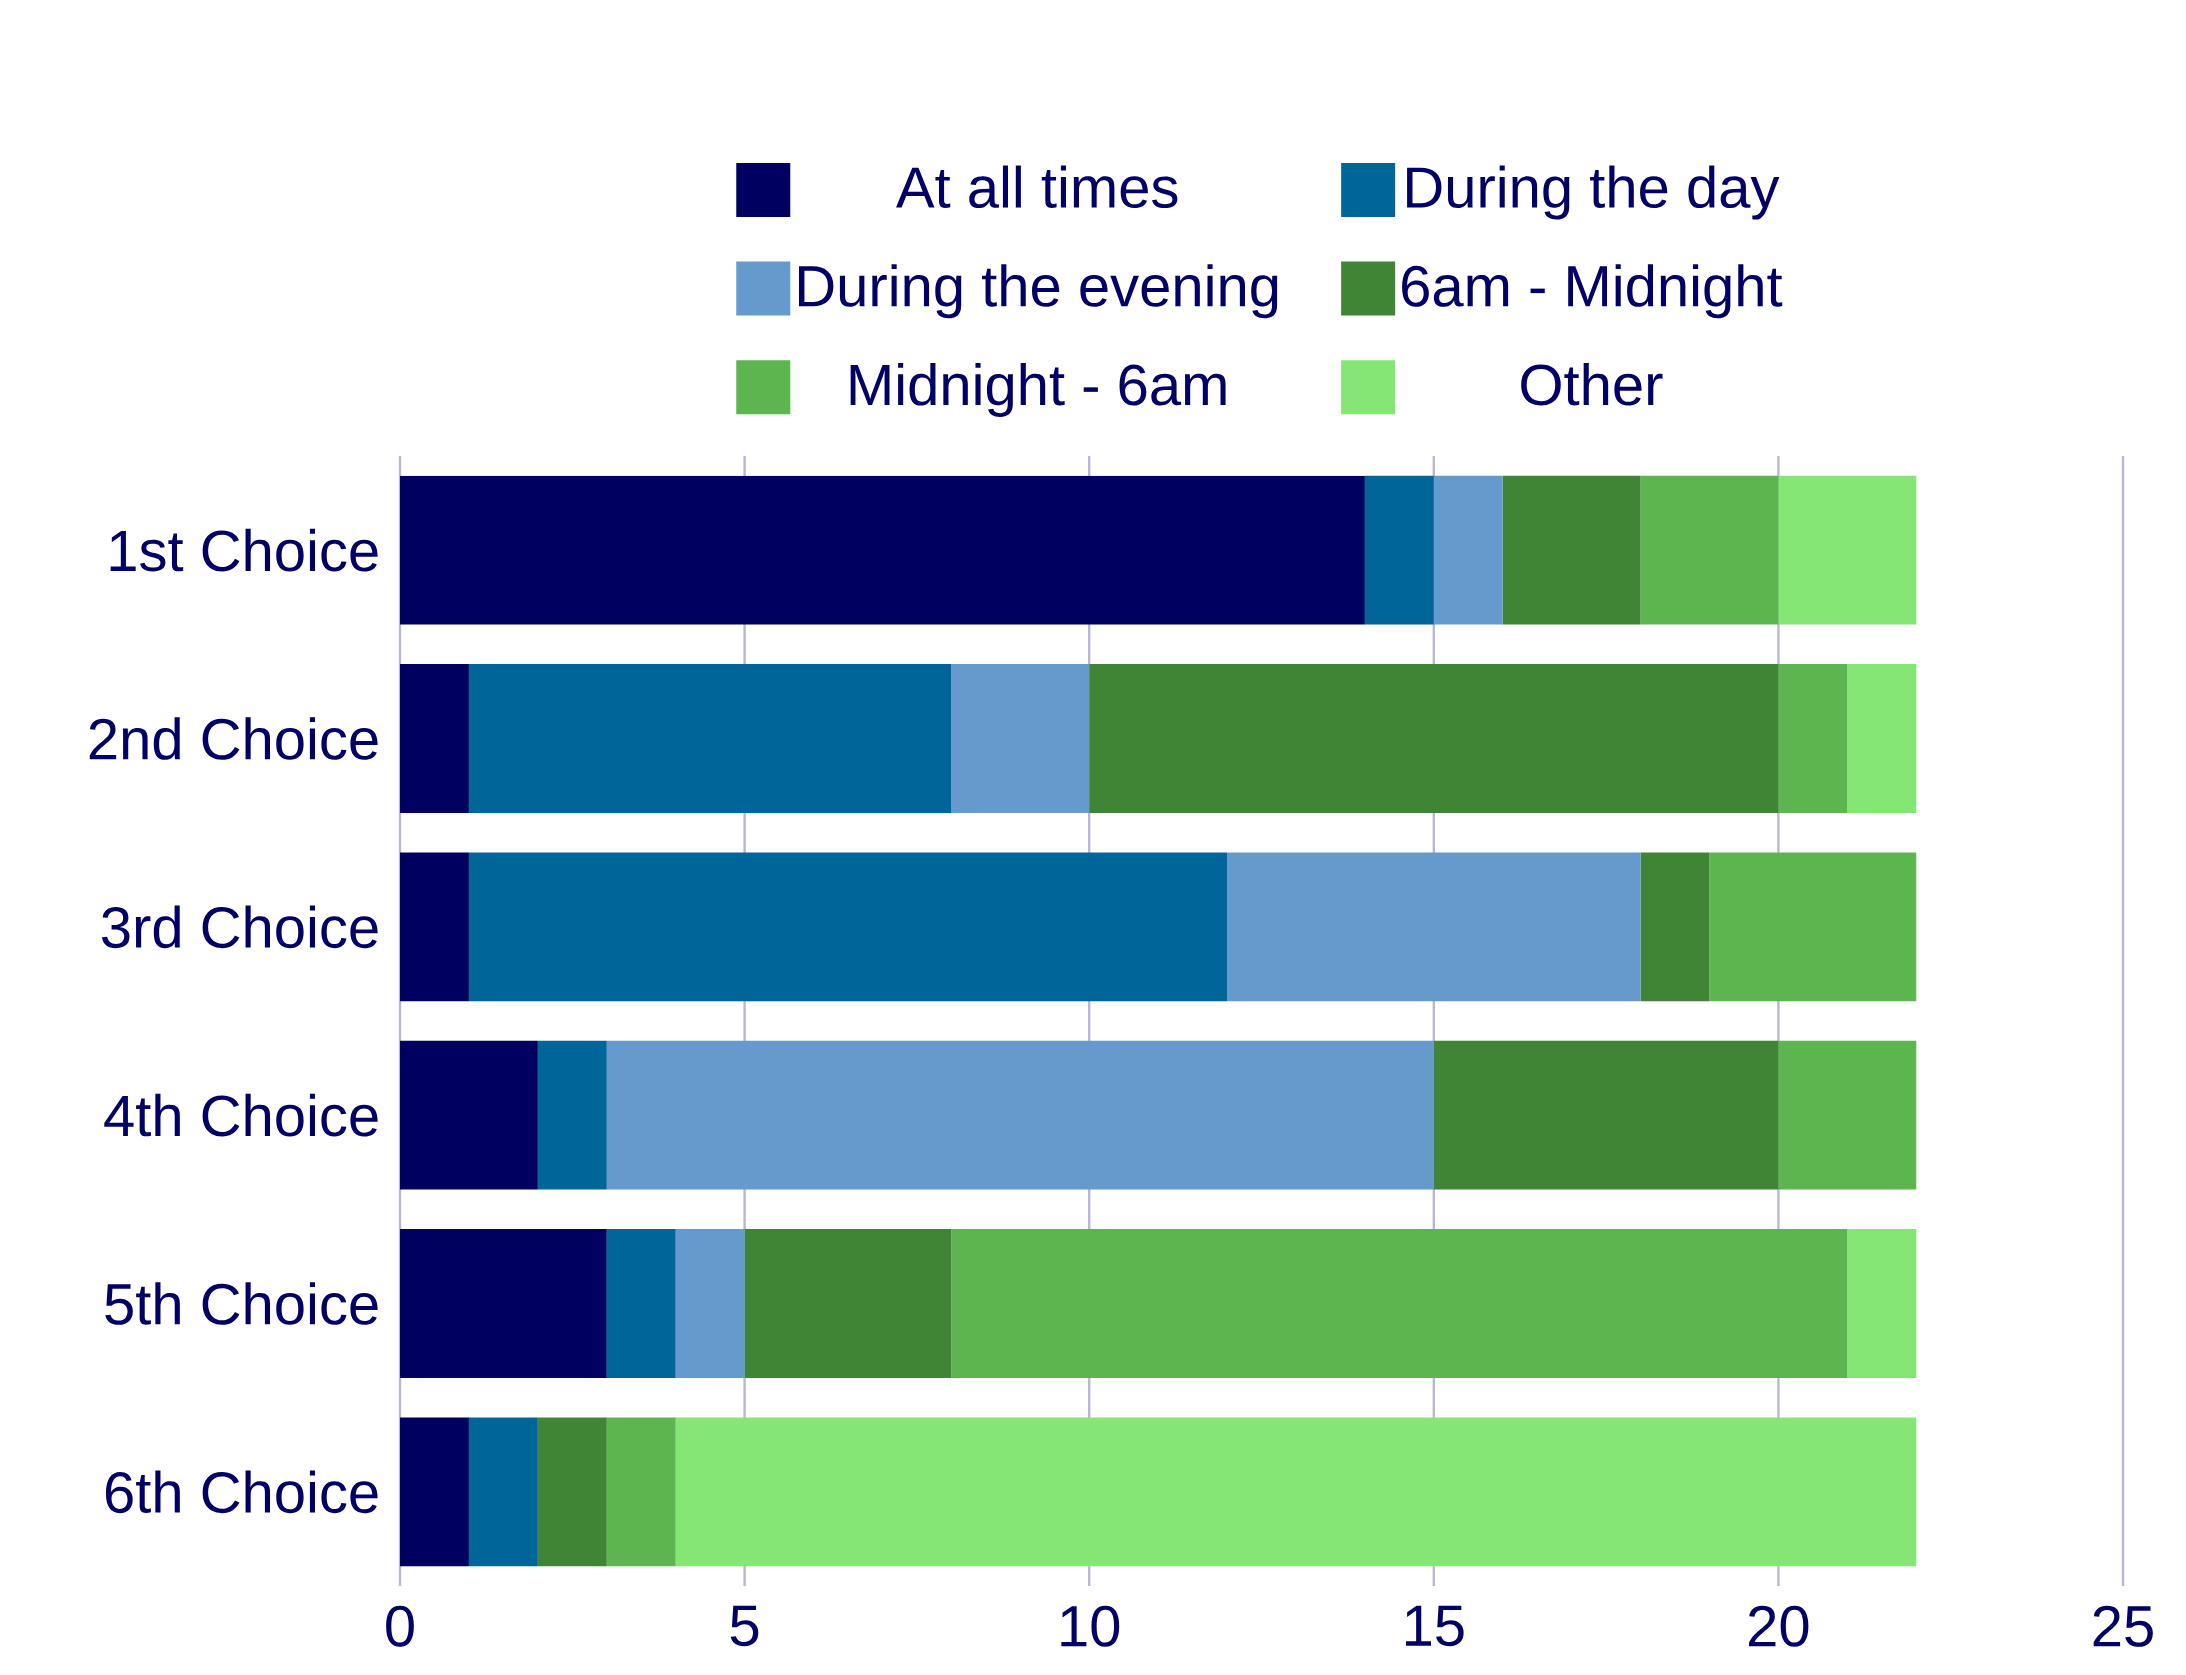 This screenshot has width=2186, height=1675. Describe the element at coordinates (239, 927) in the screenshot. I see `y-tick-label: 3rd Choice` at that location.